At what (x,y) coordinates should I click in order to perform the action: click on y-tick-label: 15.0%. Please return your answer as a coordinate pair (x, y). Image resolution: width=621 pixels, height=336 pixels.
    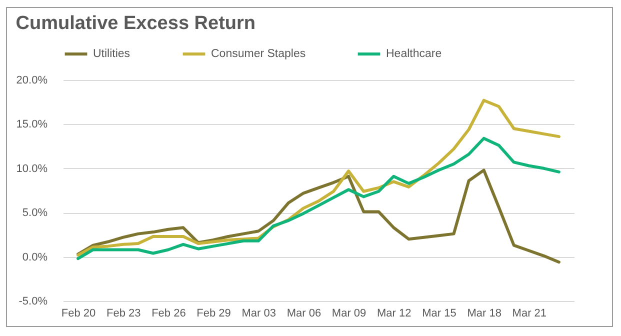
    Looking at the image, I should click on (32, 124).